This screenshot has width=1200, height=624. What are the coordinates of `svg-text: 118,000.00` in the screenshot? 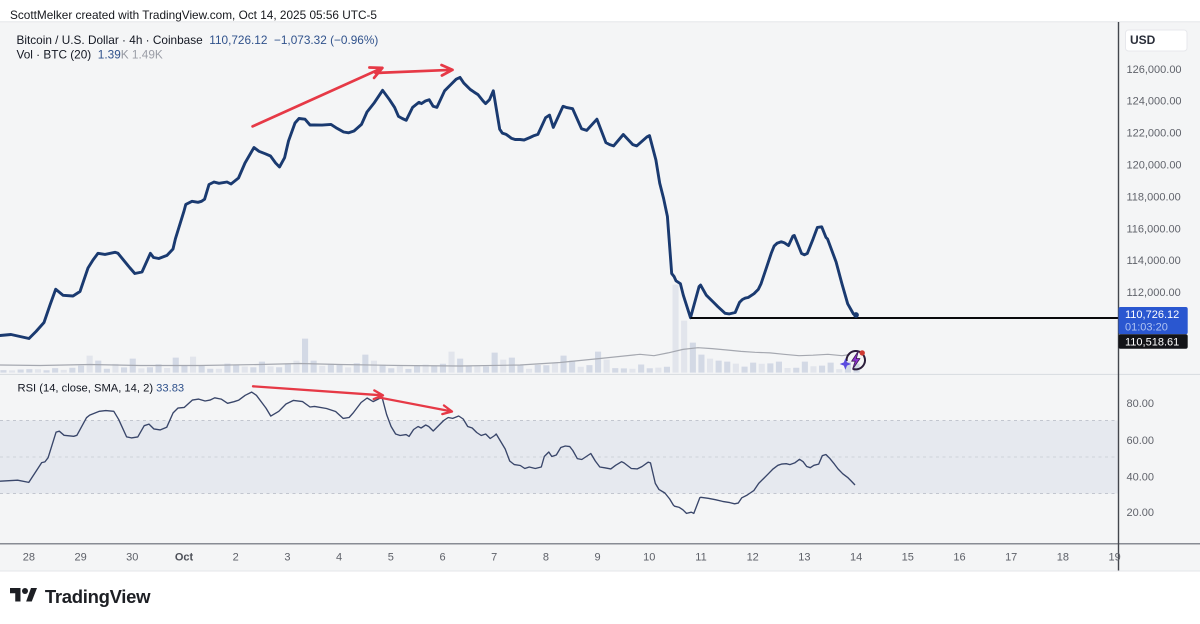 It's located at (1154, 197).